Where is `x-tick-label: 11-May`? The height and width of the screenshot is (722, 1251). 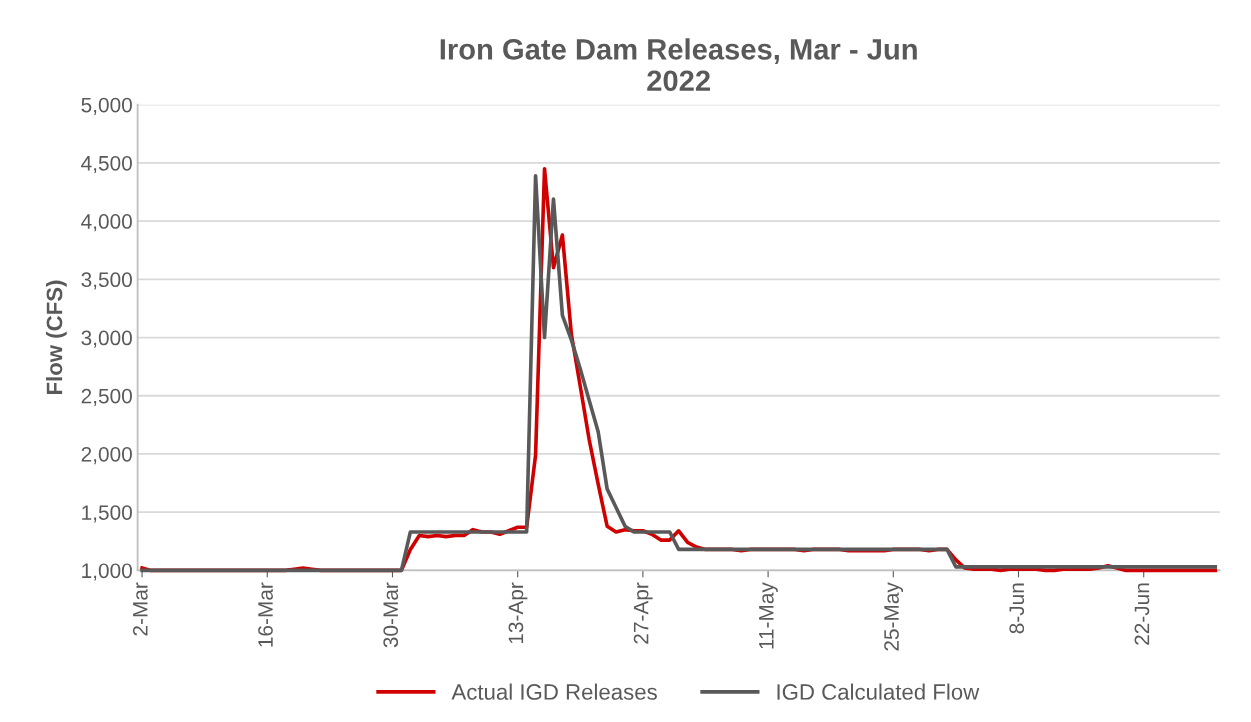 x-tick-label: 11-May is located at coordinates (768, 615).